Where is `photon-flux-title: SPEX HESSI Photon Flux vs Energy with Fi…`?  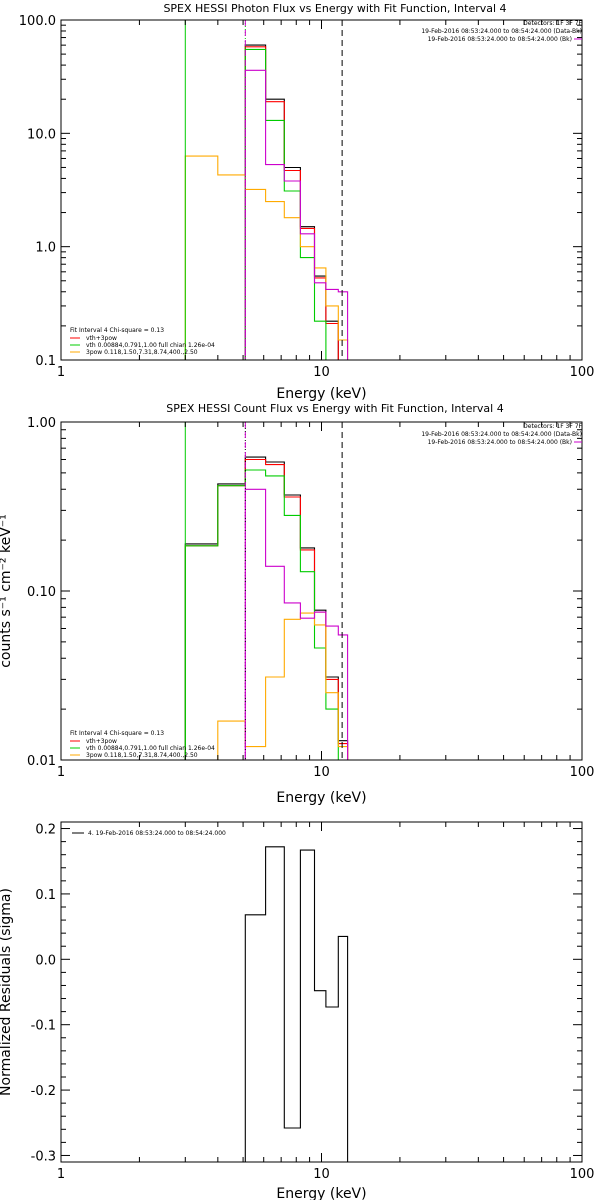 photon-flux-title: SPEX HESSI Photon Flux vs Energy with Fi… is located at coordinates (334, 8).